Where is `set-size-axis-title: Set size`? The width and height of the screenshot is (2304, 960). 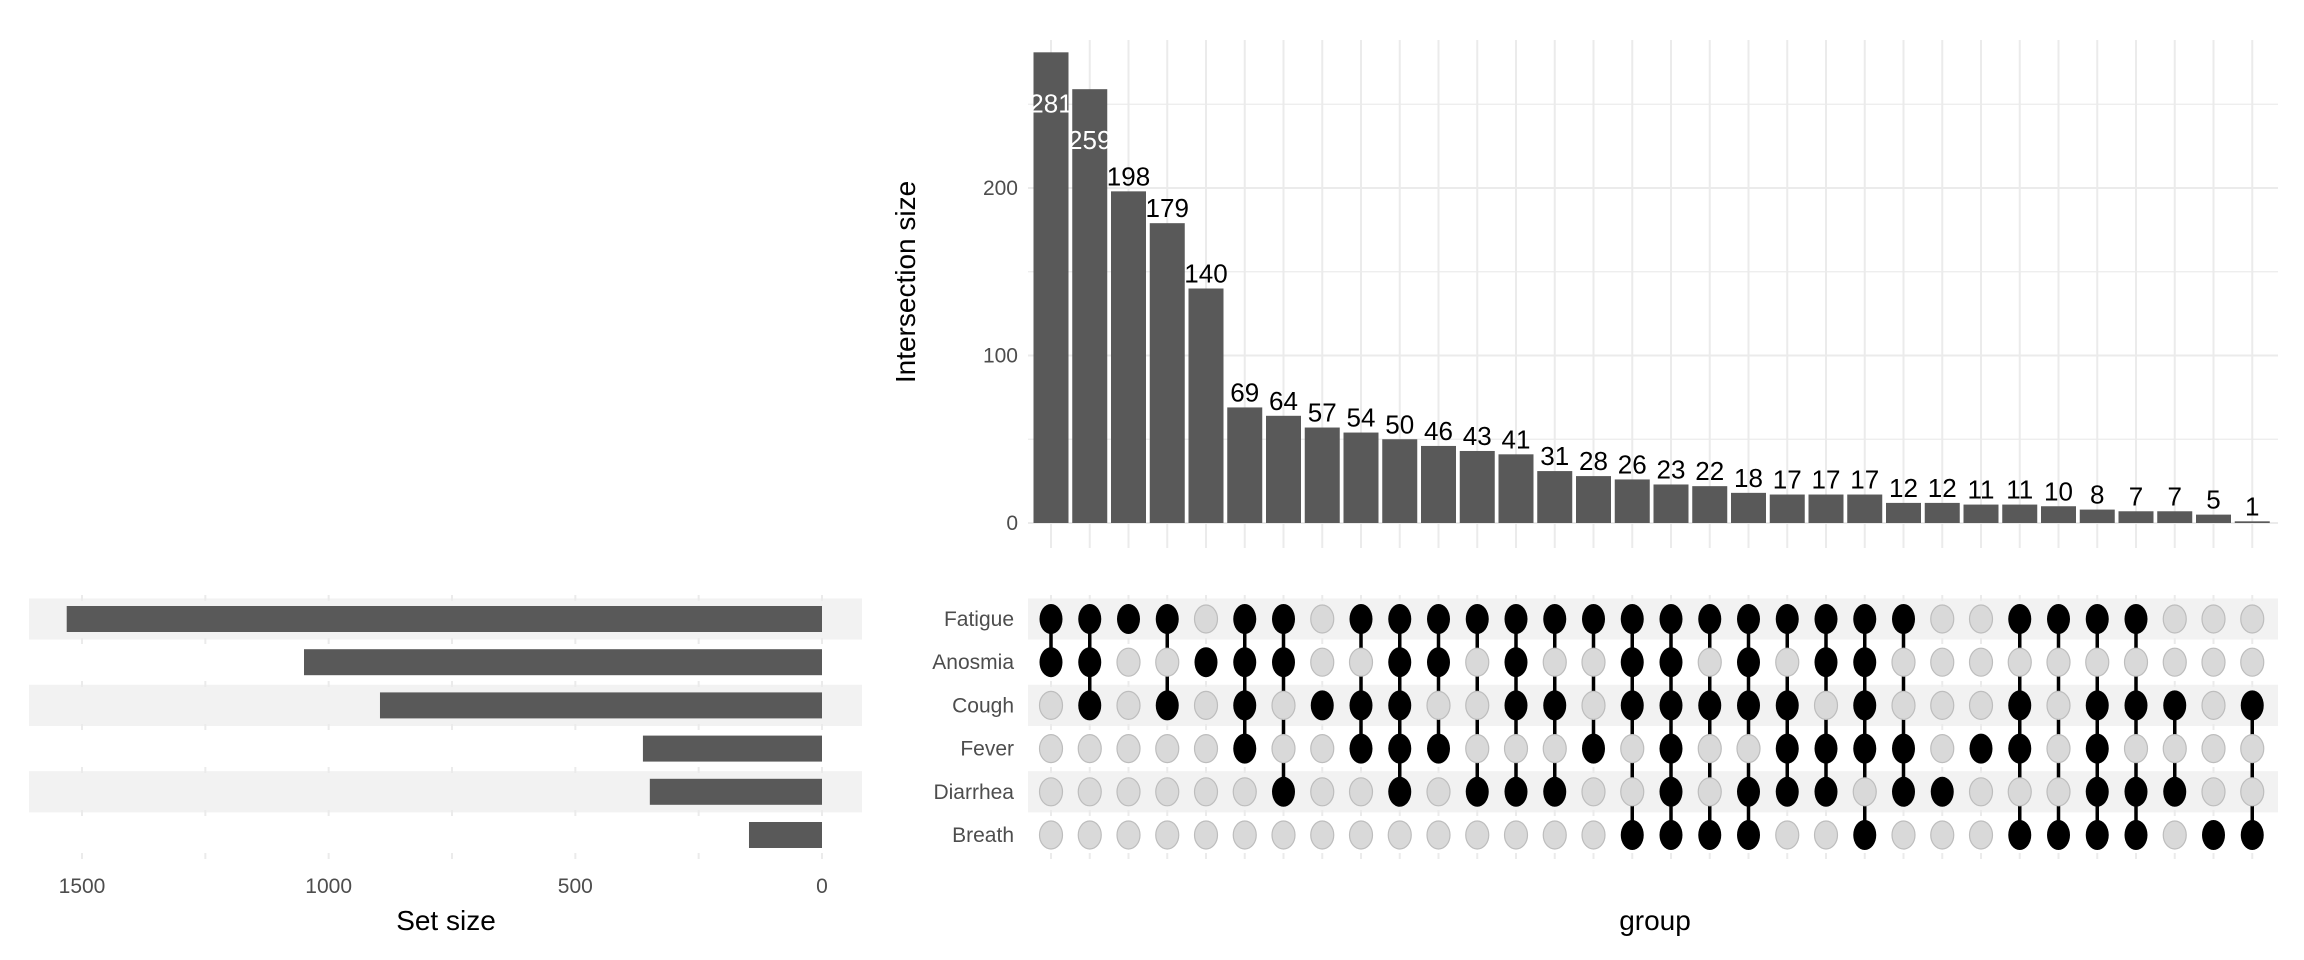
set-size-axis-title: Set size is located at coordinates (446, 920).